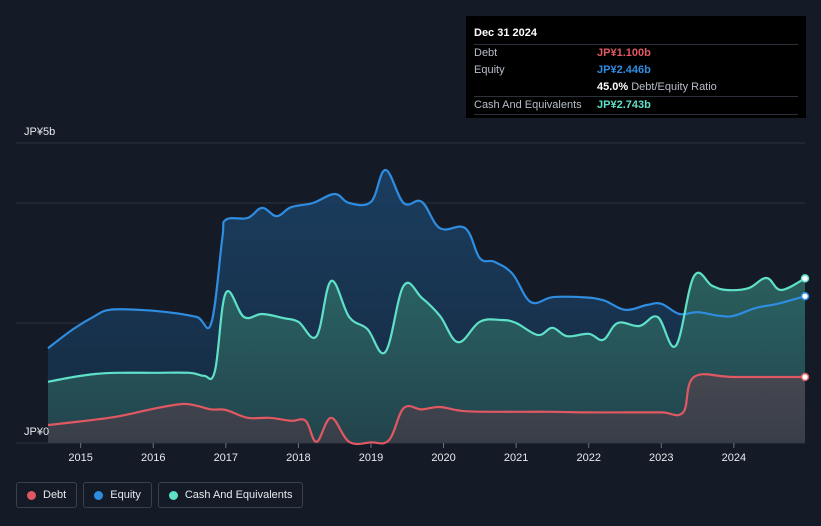 Image resolution: width=821 pixels, height=526 pixels. I want to click on tooltip-ratio-value: 45.0%, so click(613, 87).